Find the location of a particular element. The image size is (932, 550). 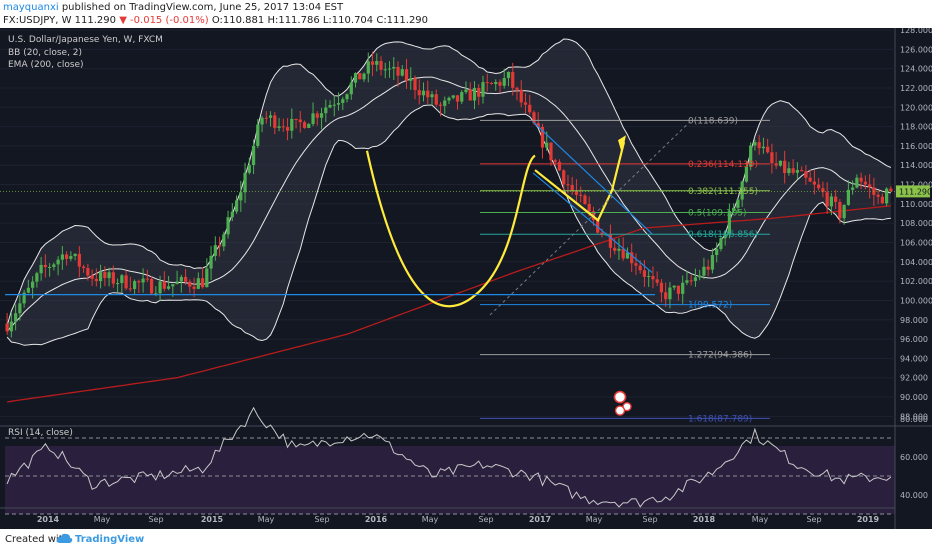

legend-title: U.S. Dollar/Japanese Yen, W, FXCM is located at coordinates (85, 40).